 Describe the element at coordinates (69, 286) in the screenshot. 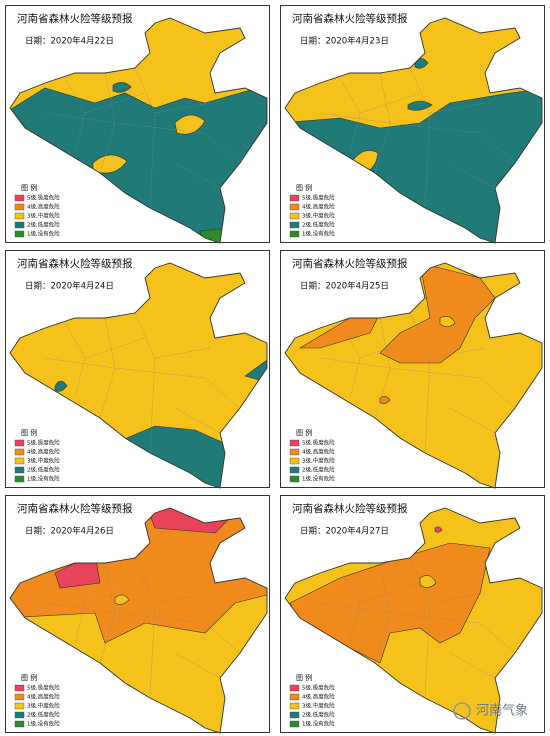

I see `panel-date: 日期：2020年4月24日` at that location.